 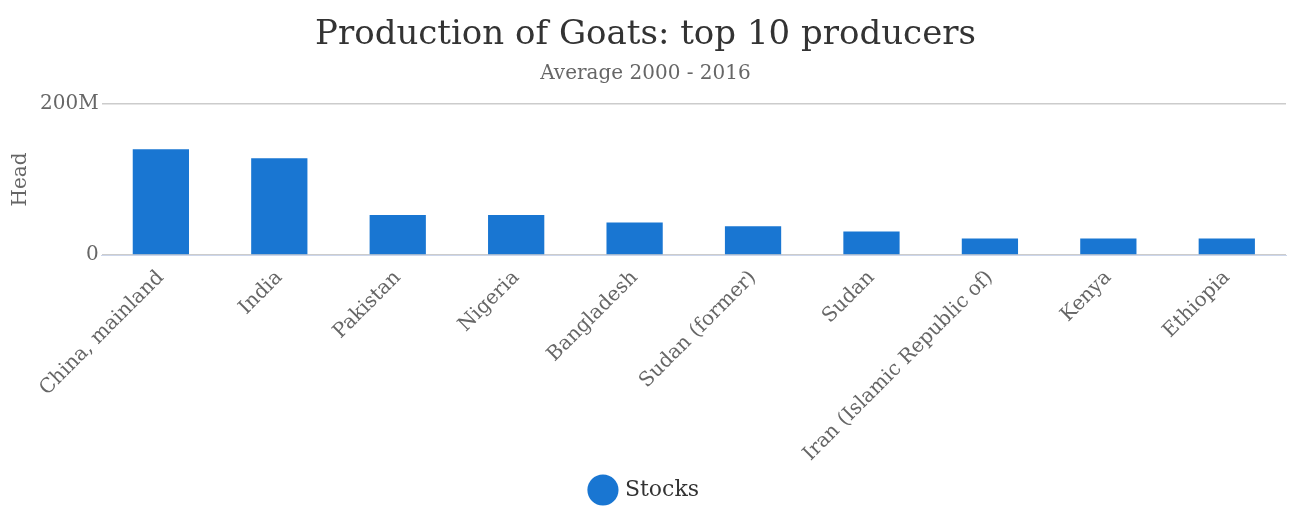 What do you see at coordinates (662, 488) in the screenshot?
I see `legend-label: Stocks` at bounding box center [662, 488].